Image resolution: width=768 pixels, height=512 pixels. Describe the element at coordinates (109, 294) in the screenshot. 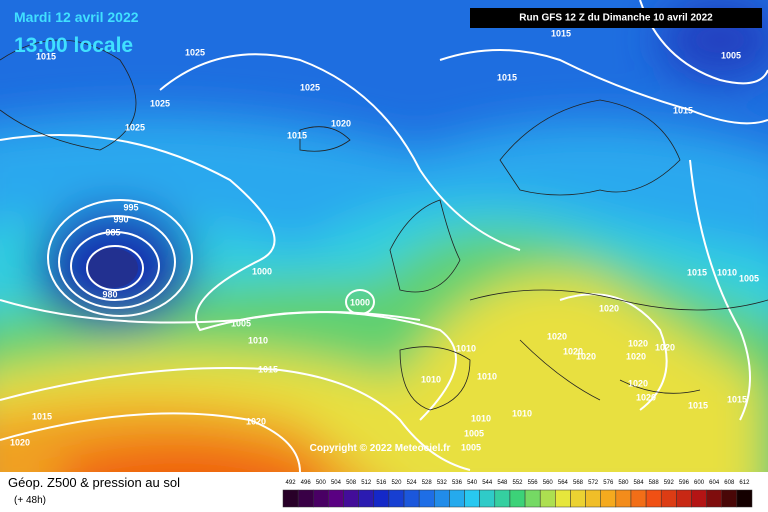

I see `isobar-label: 980` at that location.